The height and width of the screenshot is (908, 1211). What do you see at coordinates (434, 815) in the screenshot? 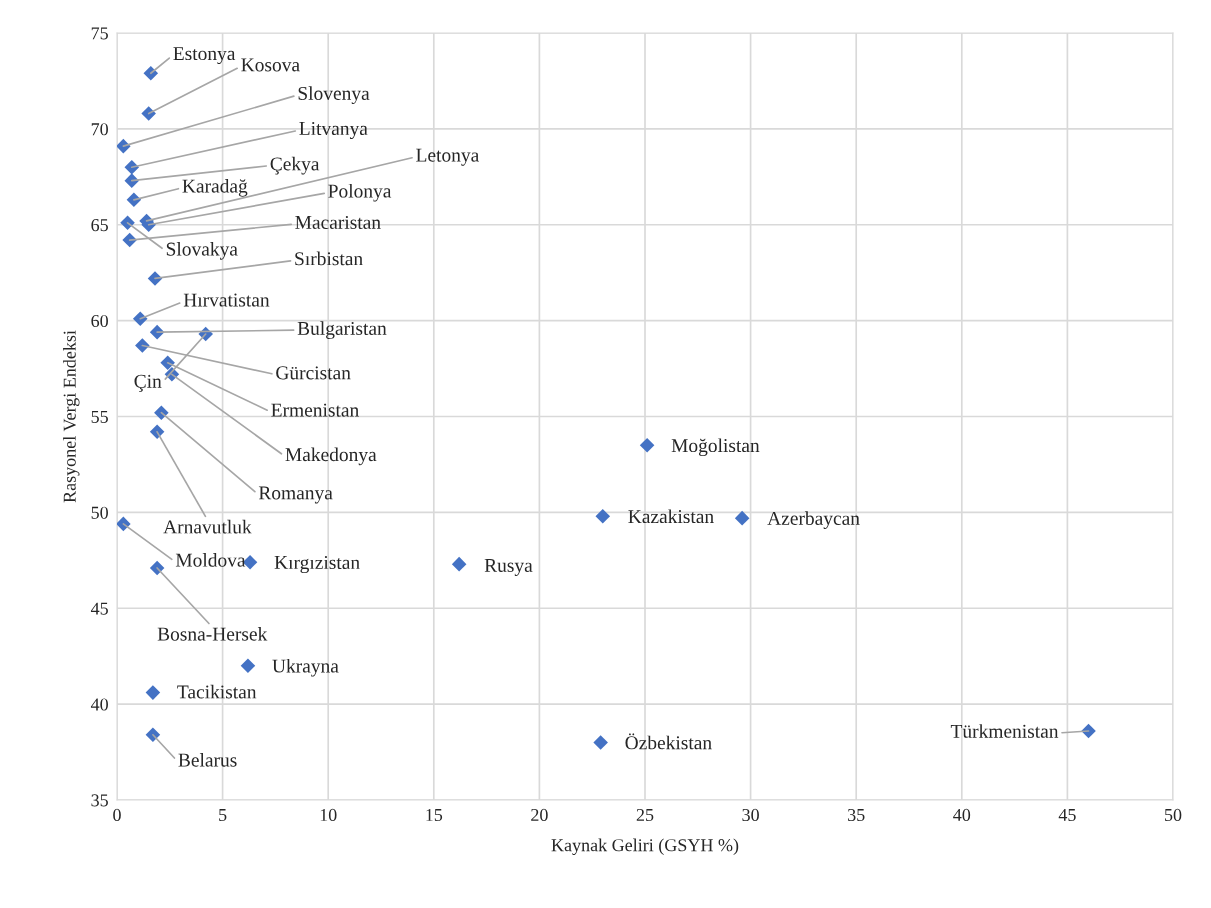
I see `x-tick-label: 15` at bounding box center [434, 815].